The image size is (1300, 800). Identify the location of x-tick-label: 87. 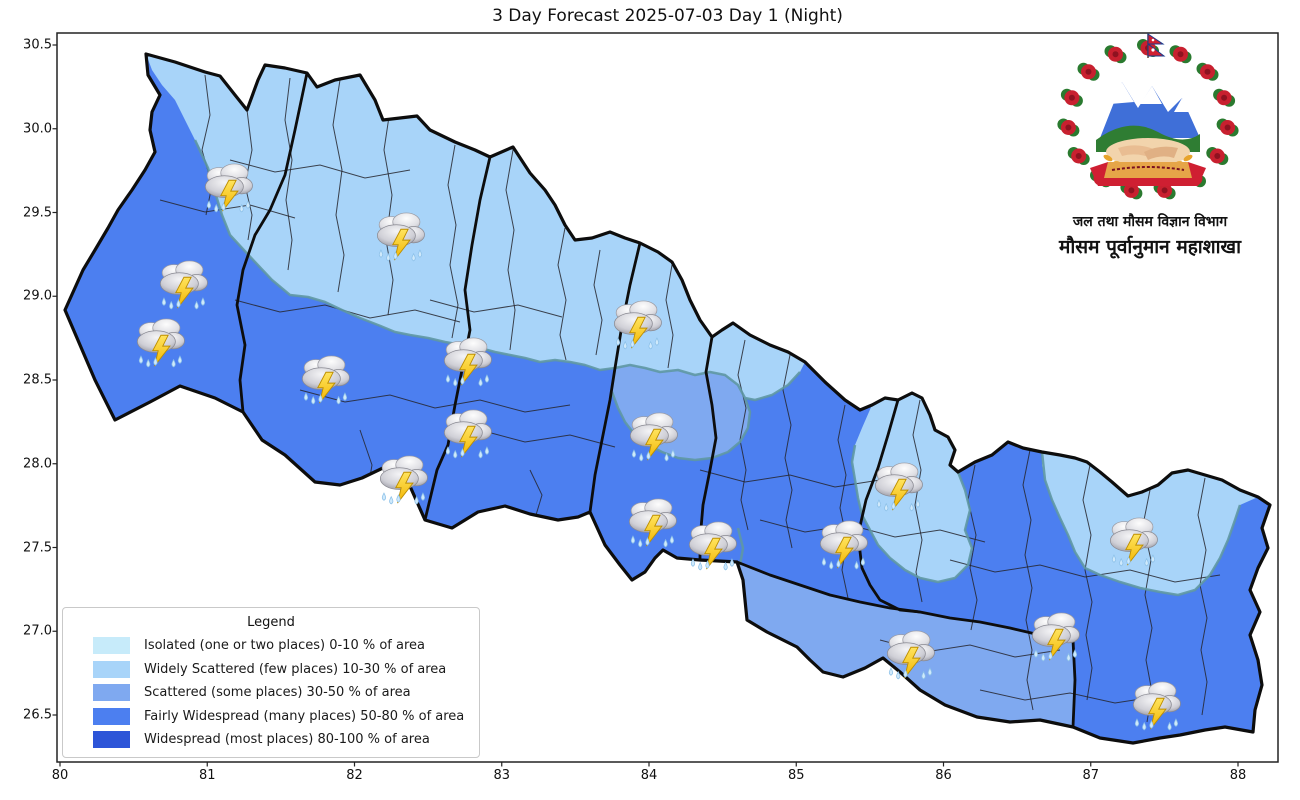
(1091, 775).